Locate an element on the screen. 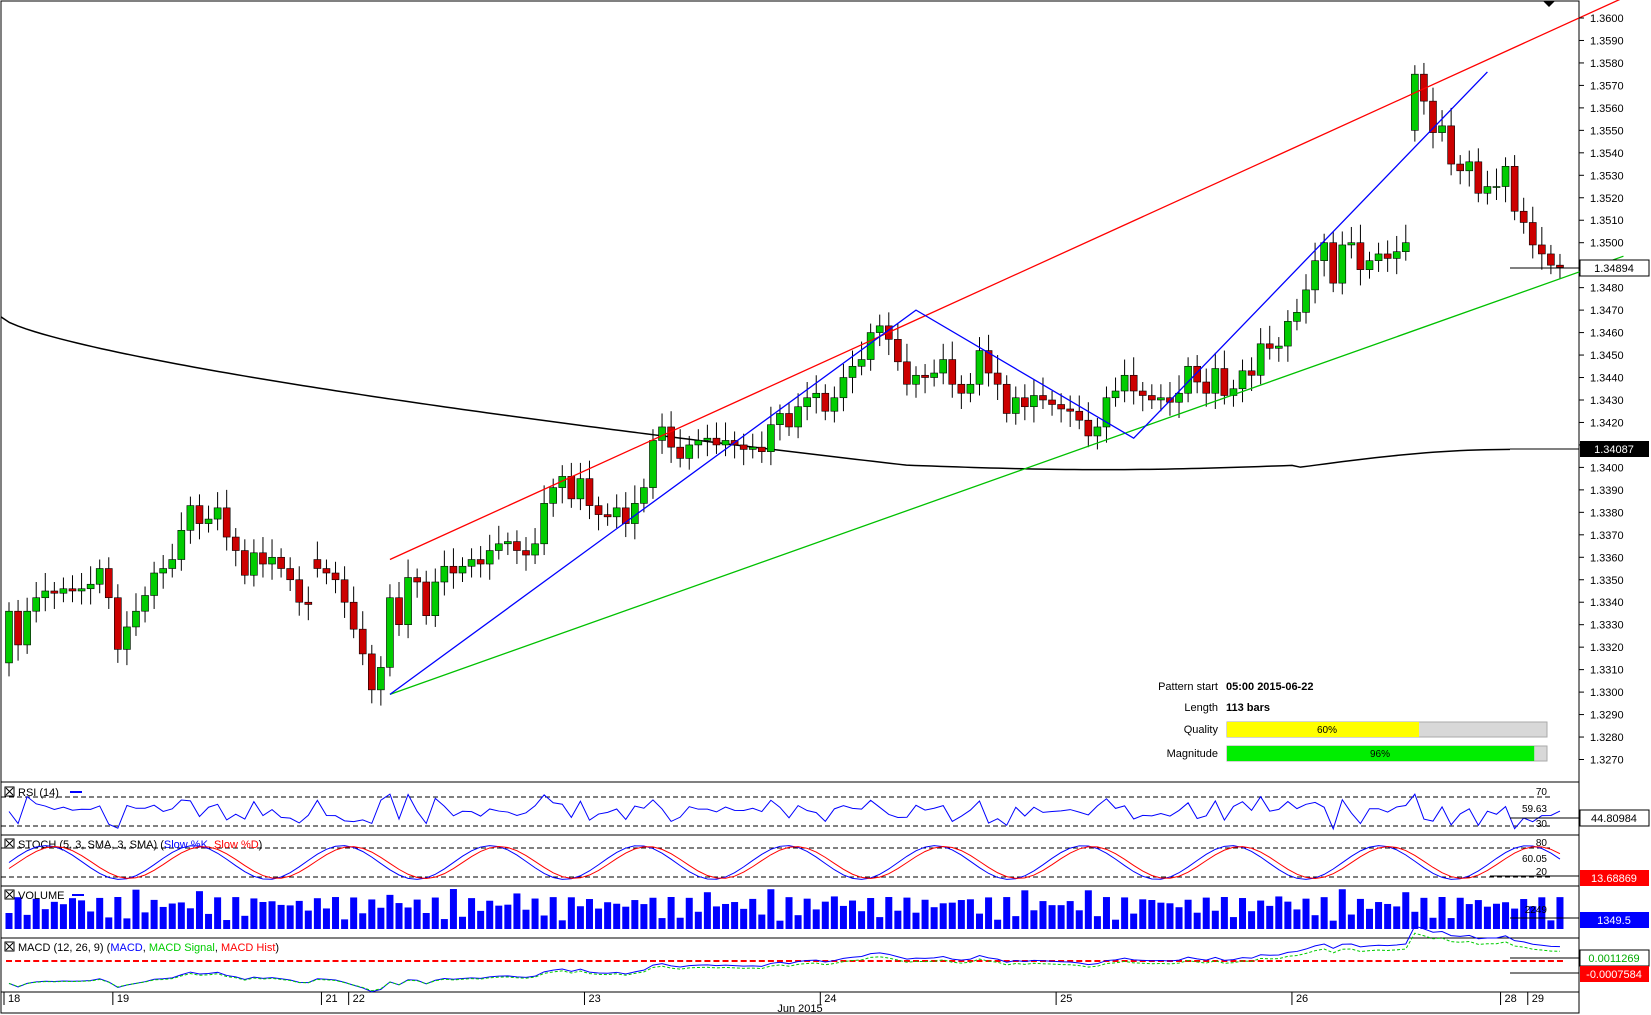 This screenshot has height=1015, width=1651. y-tick-label: 1.3330 is located at coordinates (1607, 626).